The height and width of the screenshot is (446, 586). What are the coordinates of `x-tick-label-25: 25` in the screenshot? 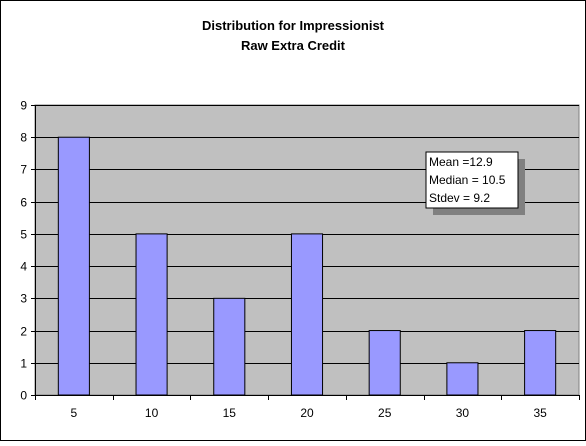 It's located at (385, 413).